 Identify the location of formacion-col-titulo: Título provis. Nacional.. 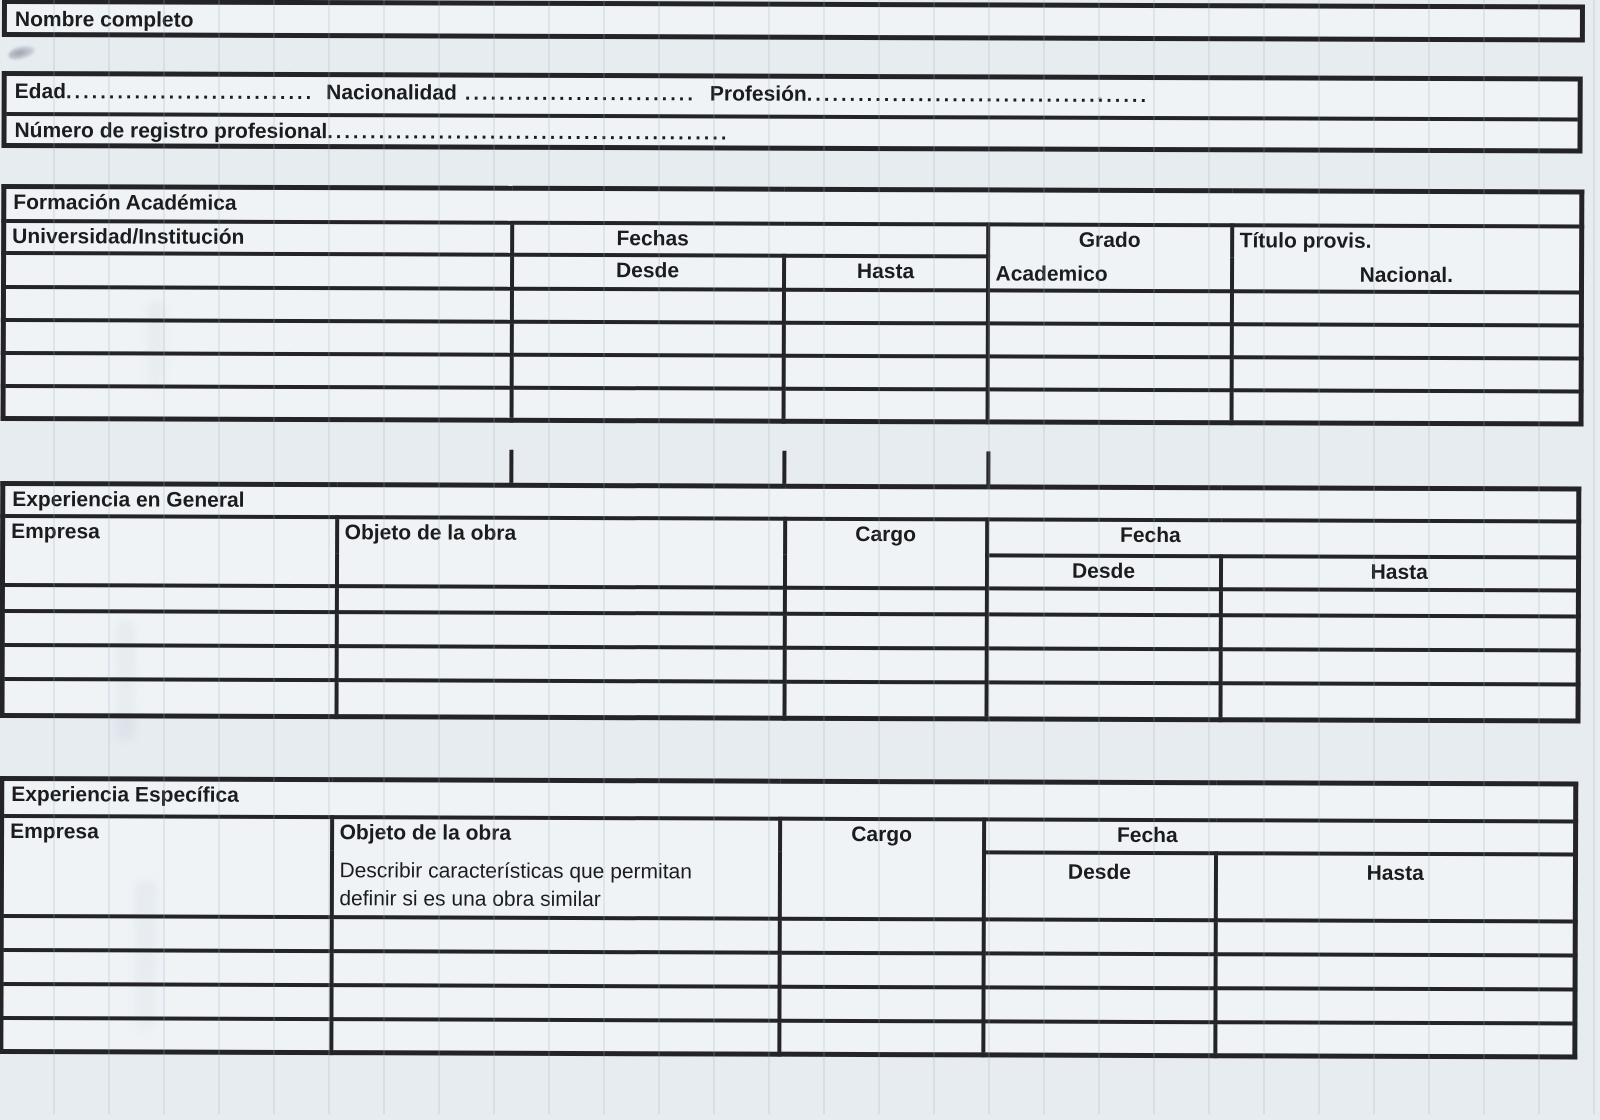
(1406, 258).